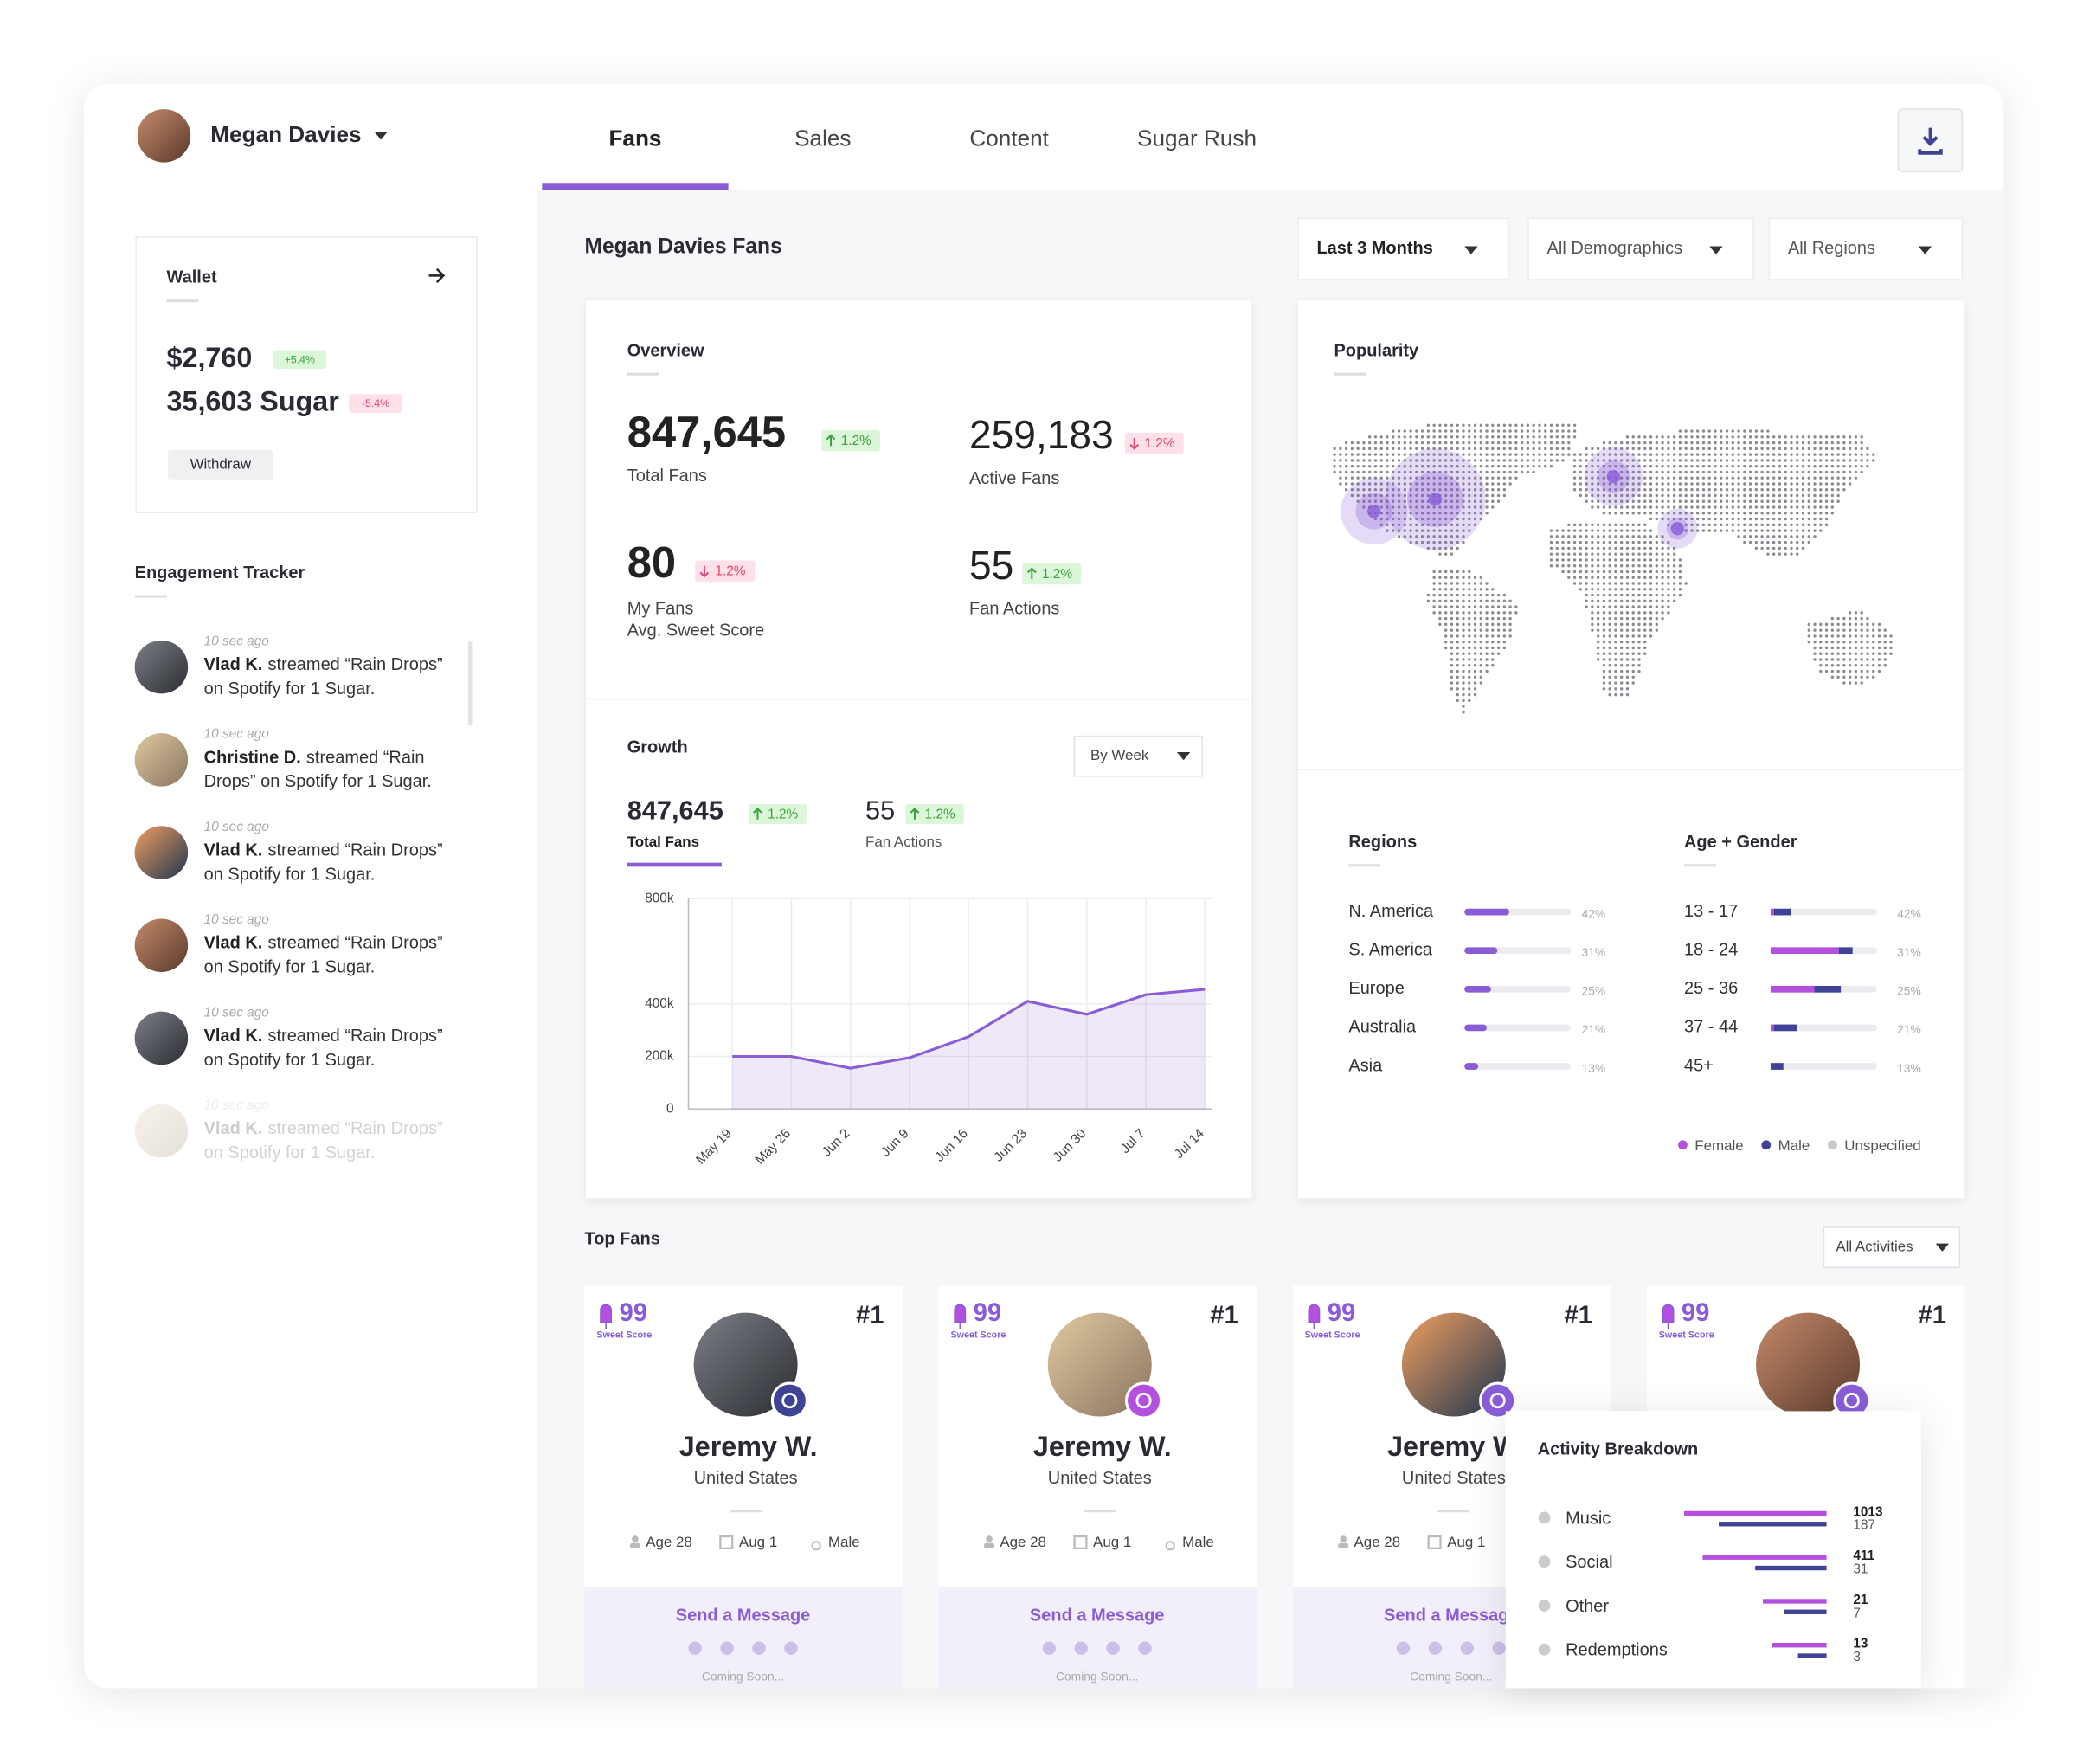 The height and width of the screenshot is (1764, 2077). Describe the element at coordinates (969, 1049) in the screenshot. I see `area` at that location.